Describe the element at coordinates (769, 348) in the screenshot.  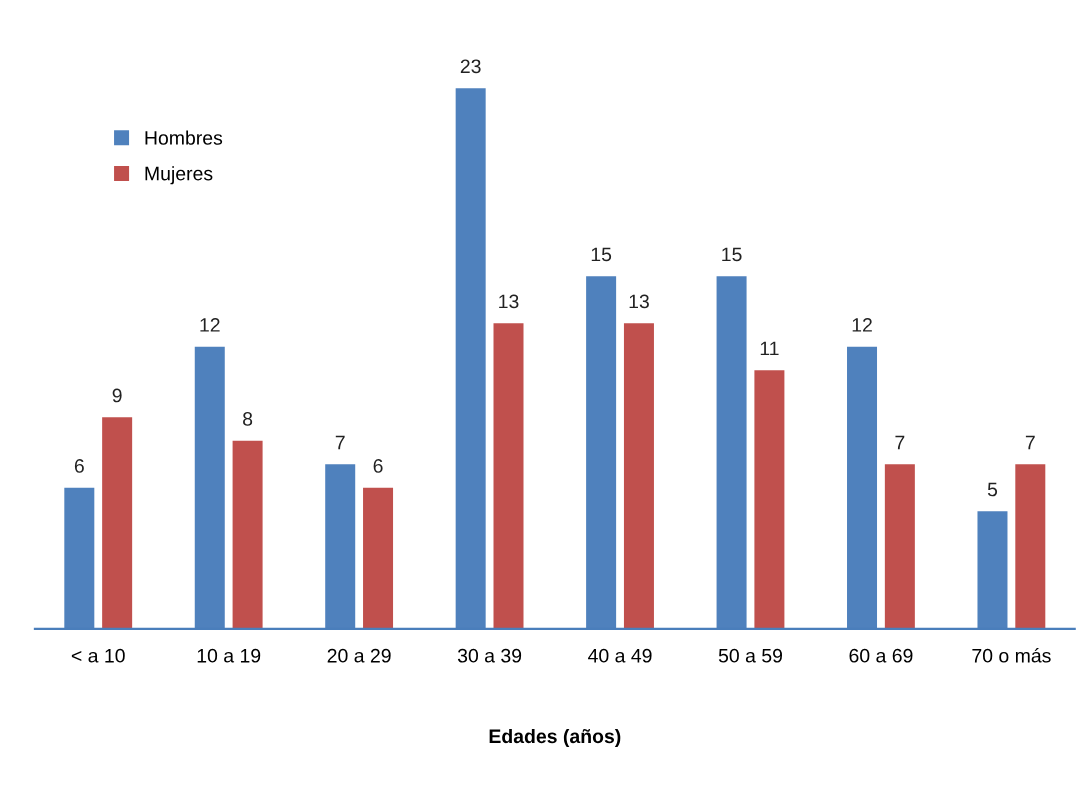
I see `data-label: 11` at that location.